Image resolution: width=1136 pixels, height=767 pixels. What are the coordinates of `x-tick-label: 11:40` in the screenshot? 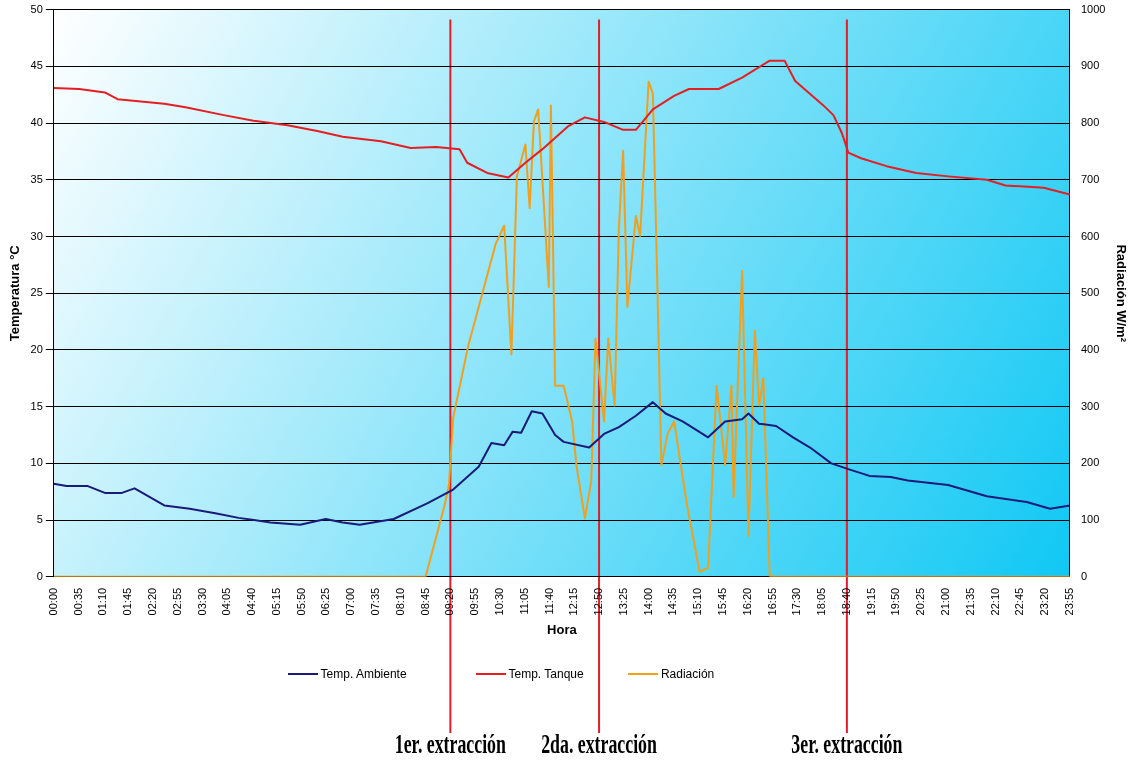 It's located at (548, 601).